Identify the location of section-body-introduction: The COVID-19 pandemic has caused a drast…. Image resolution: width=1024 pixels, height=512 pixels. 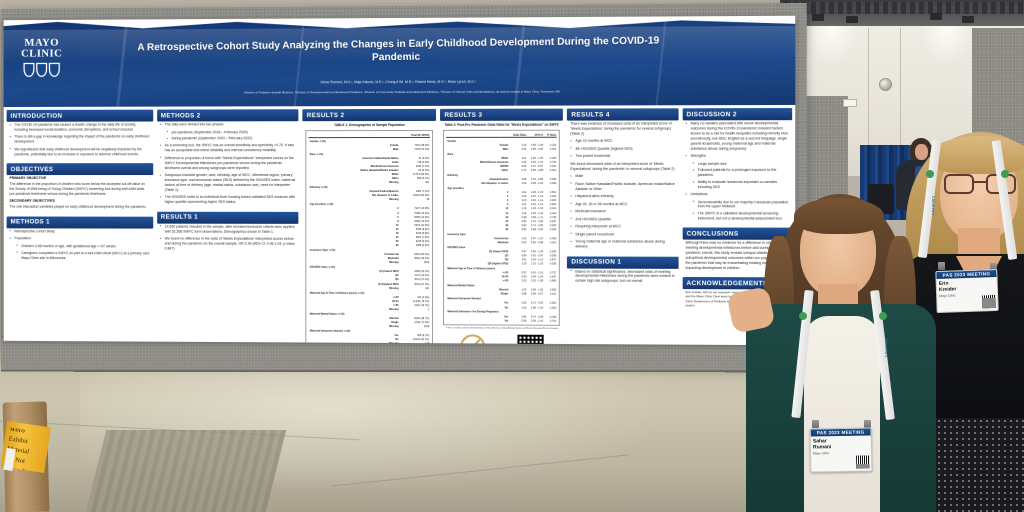
(80, 139).